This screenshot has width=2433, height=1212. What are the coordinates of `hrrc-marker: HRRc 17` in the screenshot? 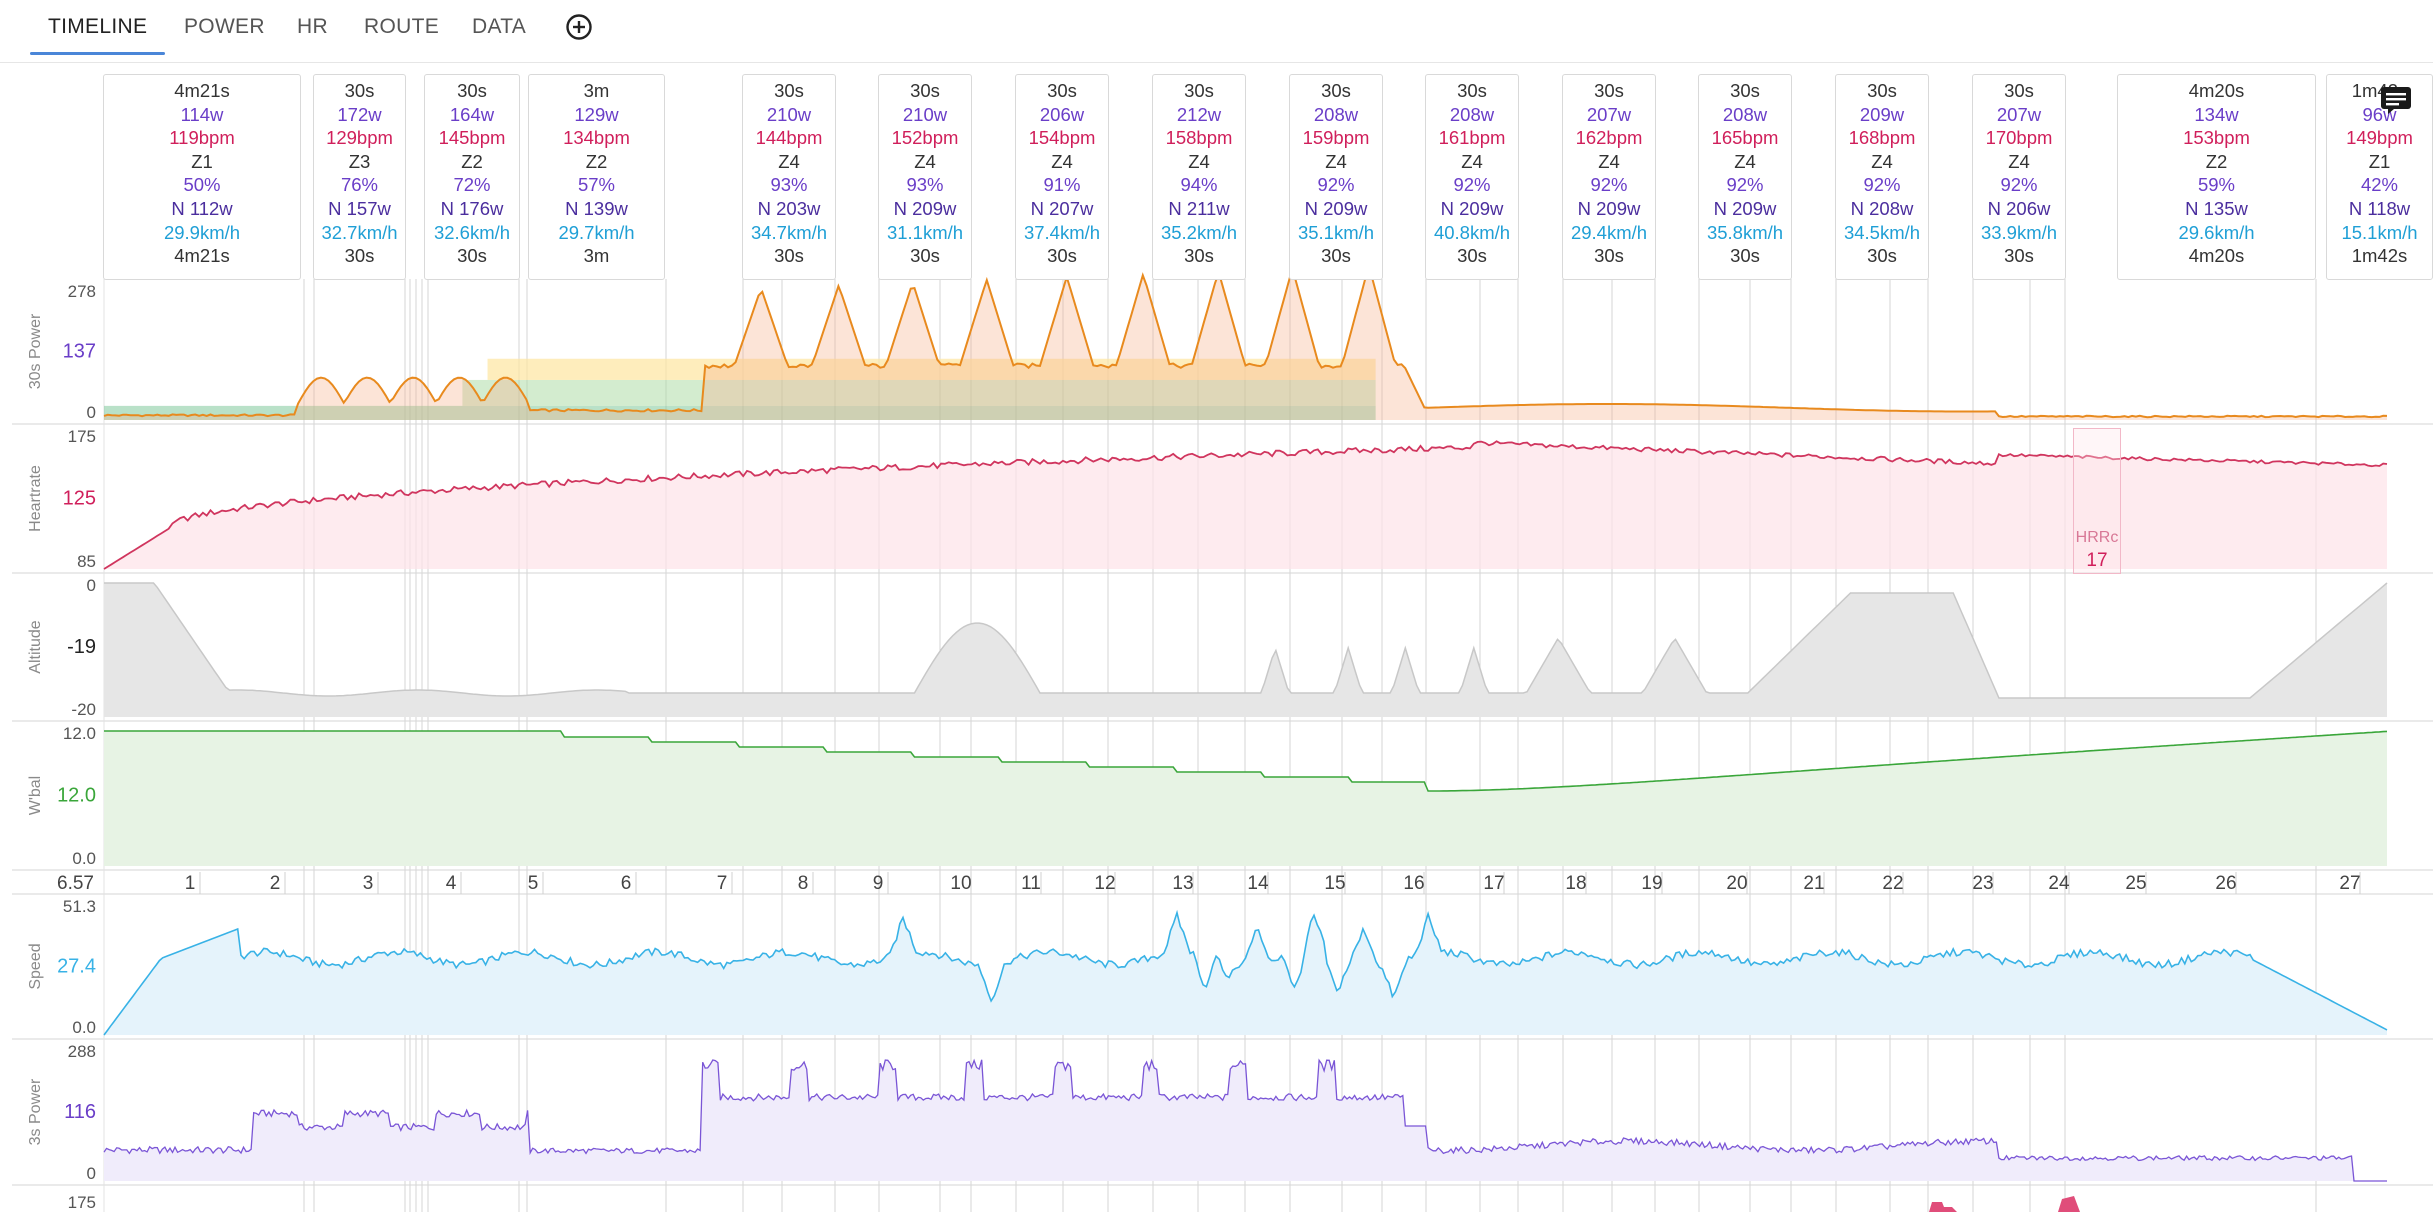 It's located at (2097, 501).